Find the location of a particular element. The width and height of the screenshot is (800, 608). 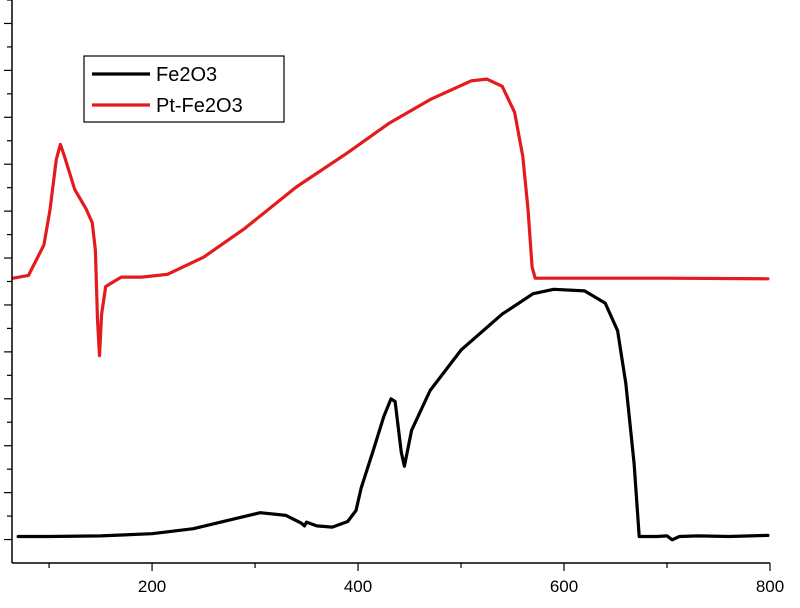

y-axis is located at coordinates (8, 281).